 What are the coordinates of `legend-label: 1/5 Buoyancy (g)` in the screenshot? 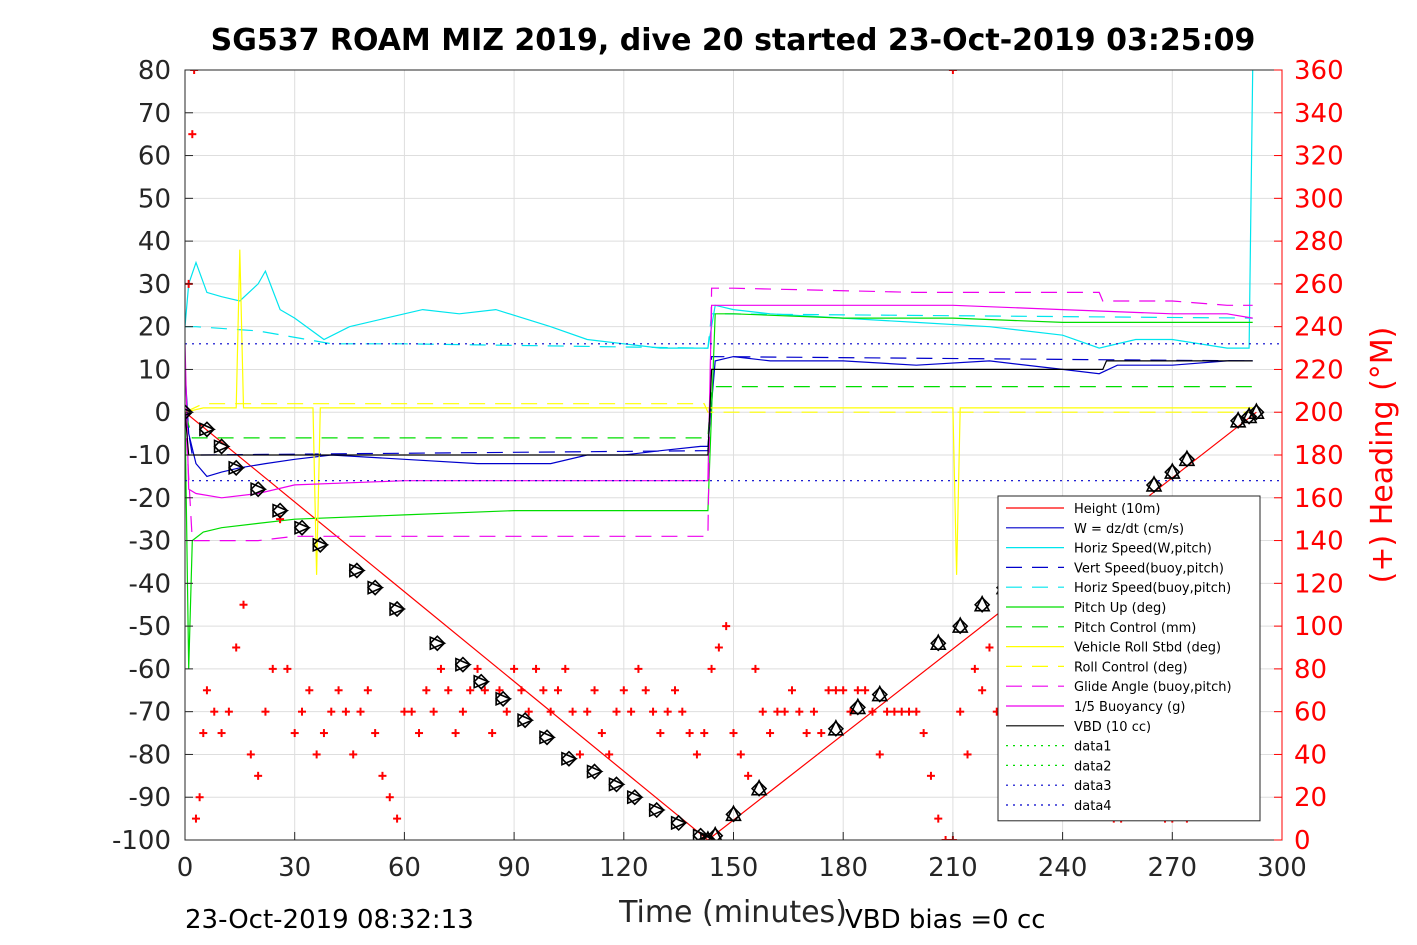 It's located at (1129, 707).